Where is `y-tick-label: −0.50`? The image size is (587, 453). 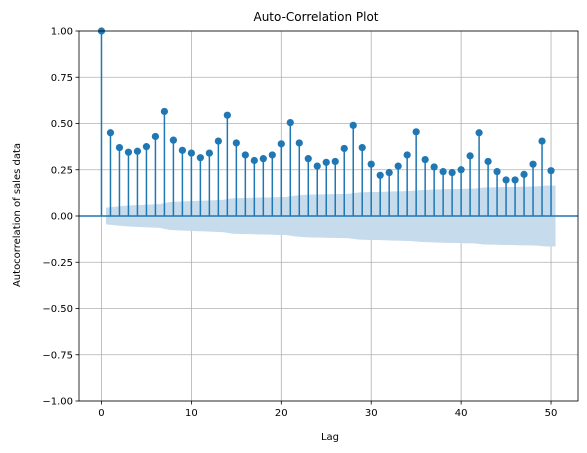 y-tick-label: −0.50 is located at coordinates (57, 309).